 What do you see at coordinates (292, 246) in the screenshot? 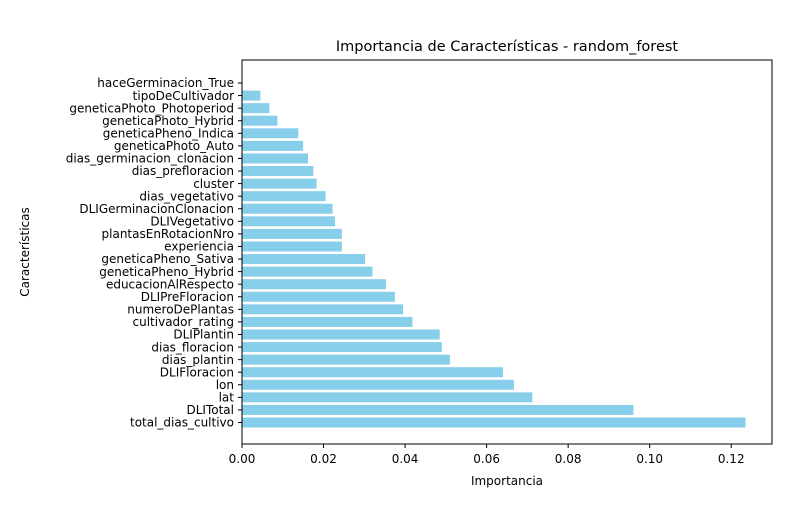
I see `bar-experiencia` at bounding box center [292, 246].